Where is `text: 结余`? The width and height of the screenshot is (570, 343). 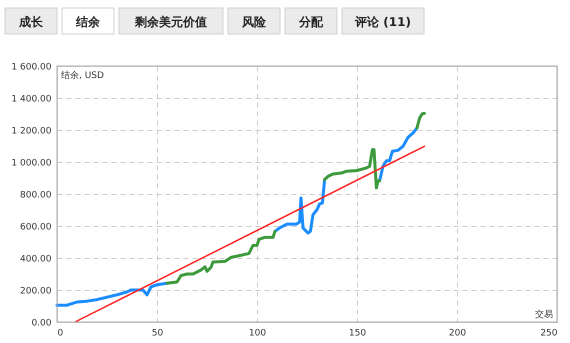
text: 结余 is located at coordinates (88, 22).